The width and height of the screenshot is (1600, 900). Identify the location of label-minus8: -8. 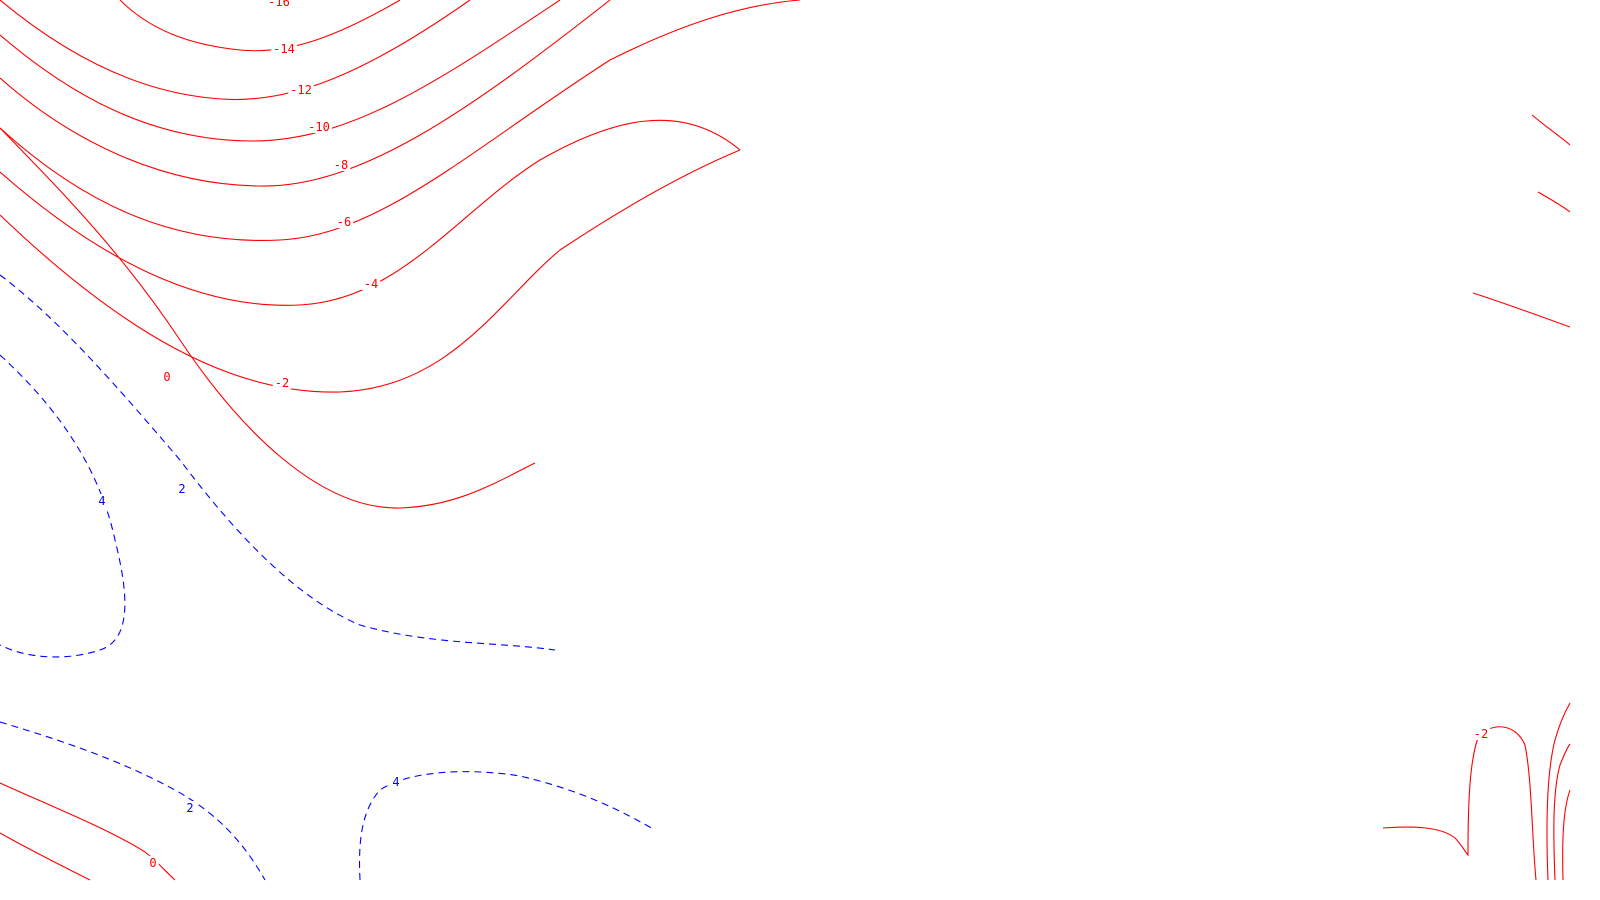
(341, 165).